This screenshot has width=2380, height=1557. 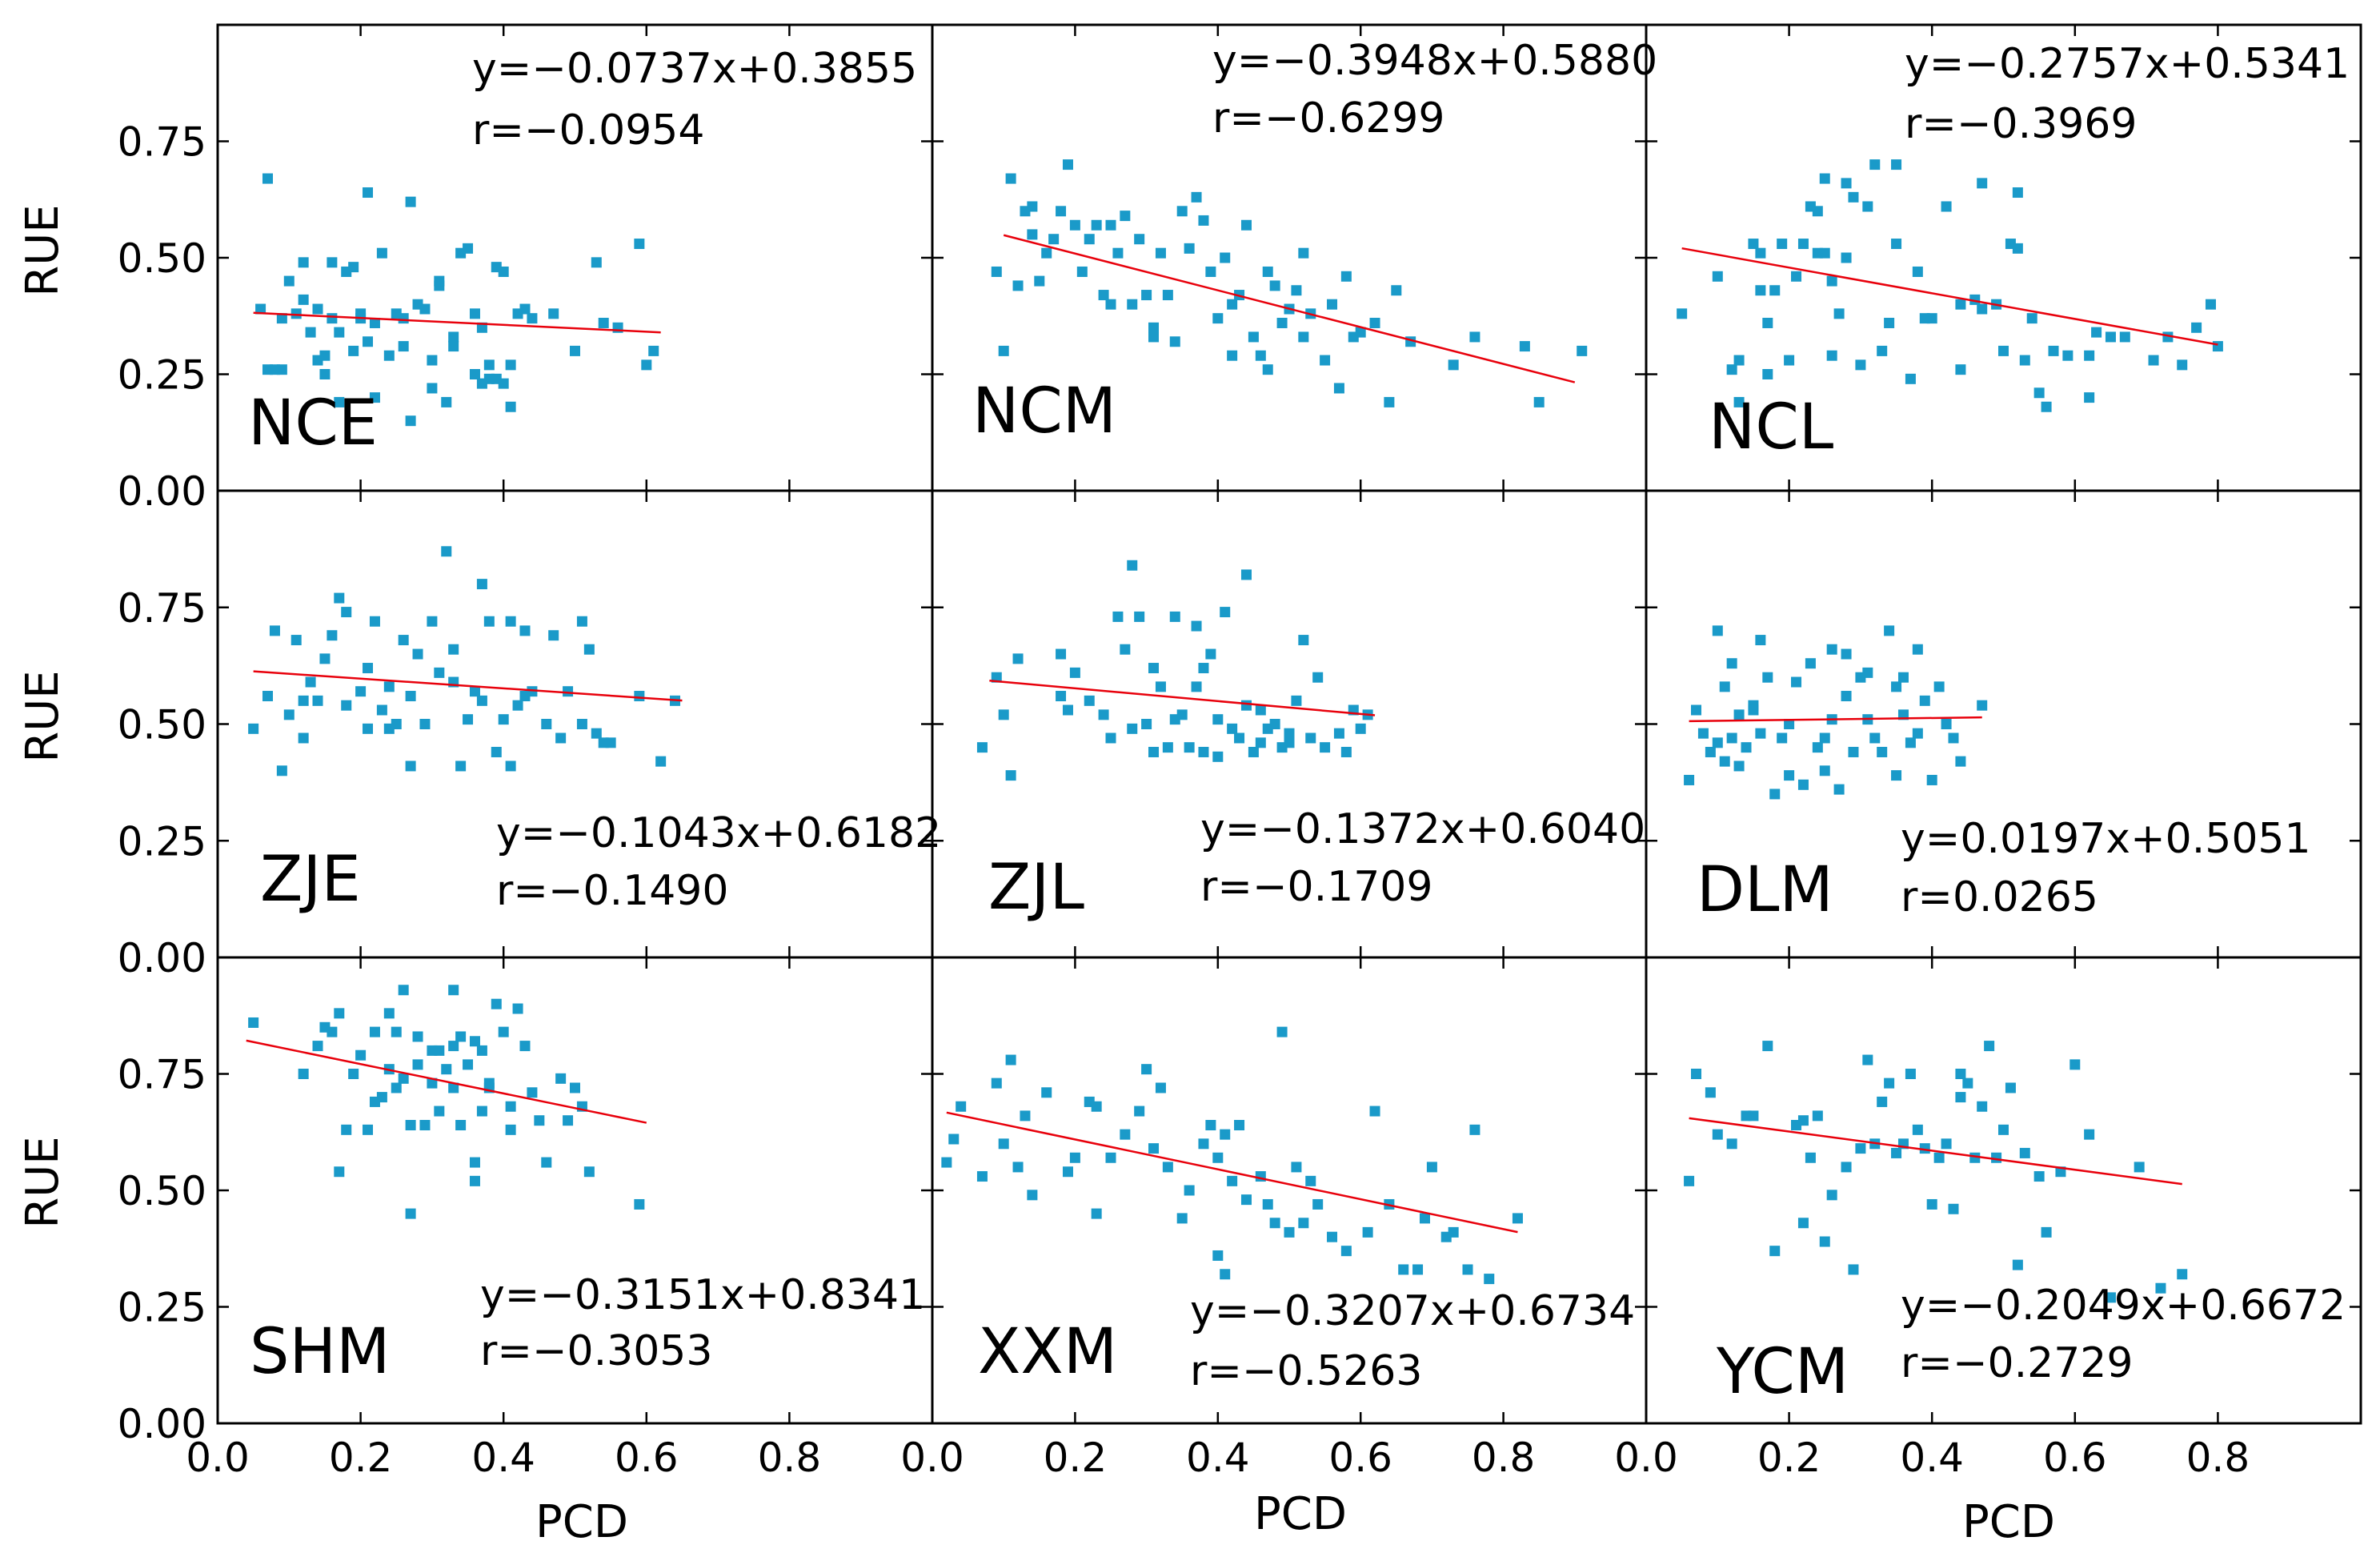 I want to click on r-value-shm: r=−0.3053, so click(x=596, y=1351).